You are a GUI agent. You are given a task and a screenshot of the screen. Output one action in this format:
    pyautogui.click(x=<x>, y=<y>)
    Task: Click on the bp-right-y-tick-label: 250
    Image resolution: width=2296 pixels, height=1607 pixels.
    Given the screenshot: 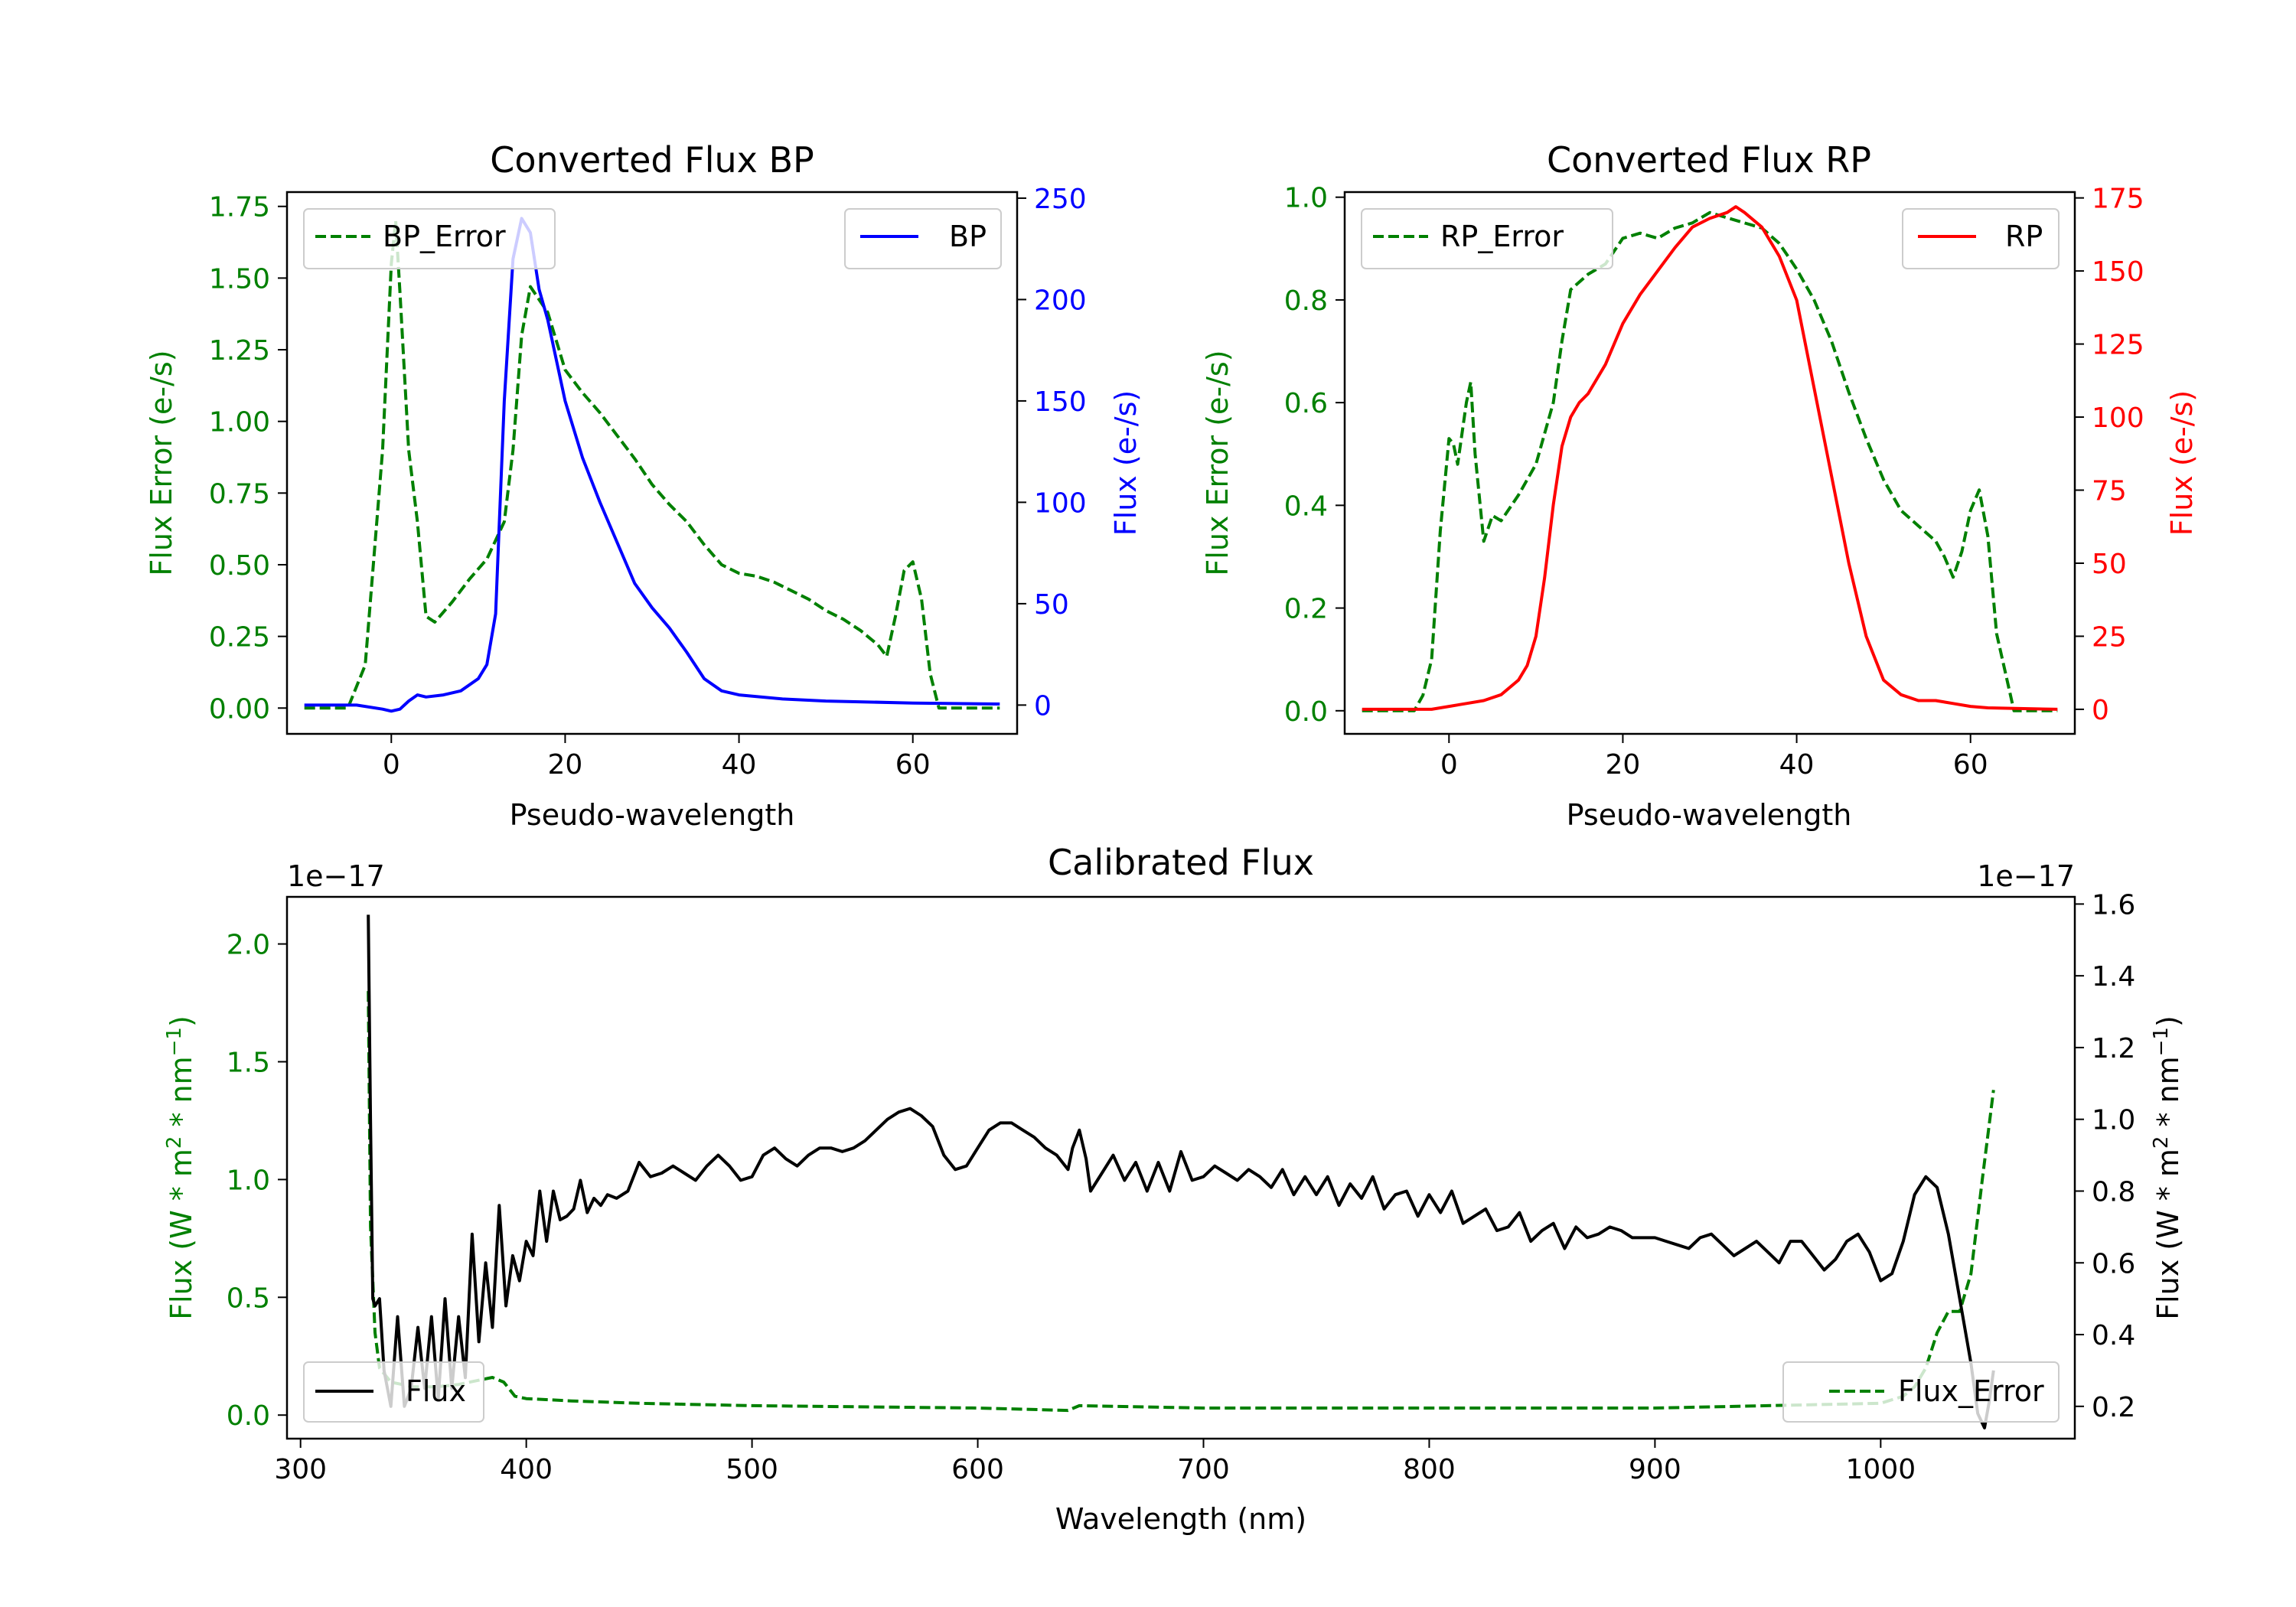 What is the action you would take?
    pyautogui.click(x=1060, y=200)
    